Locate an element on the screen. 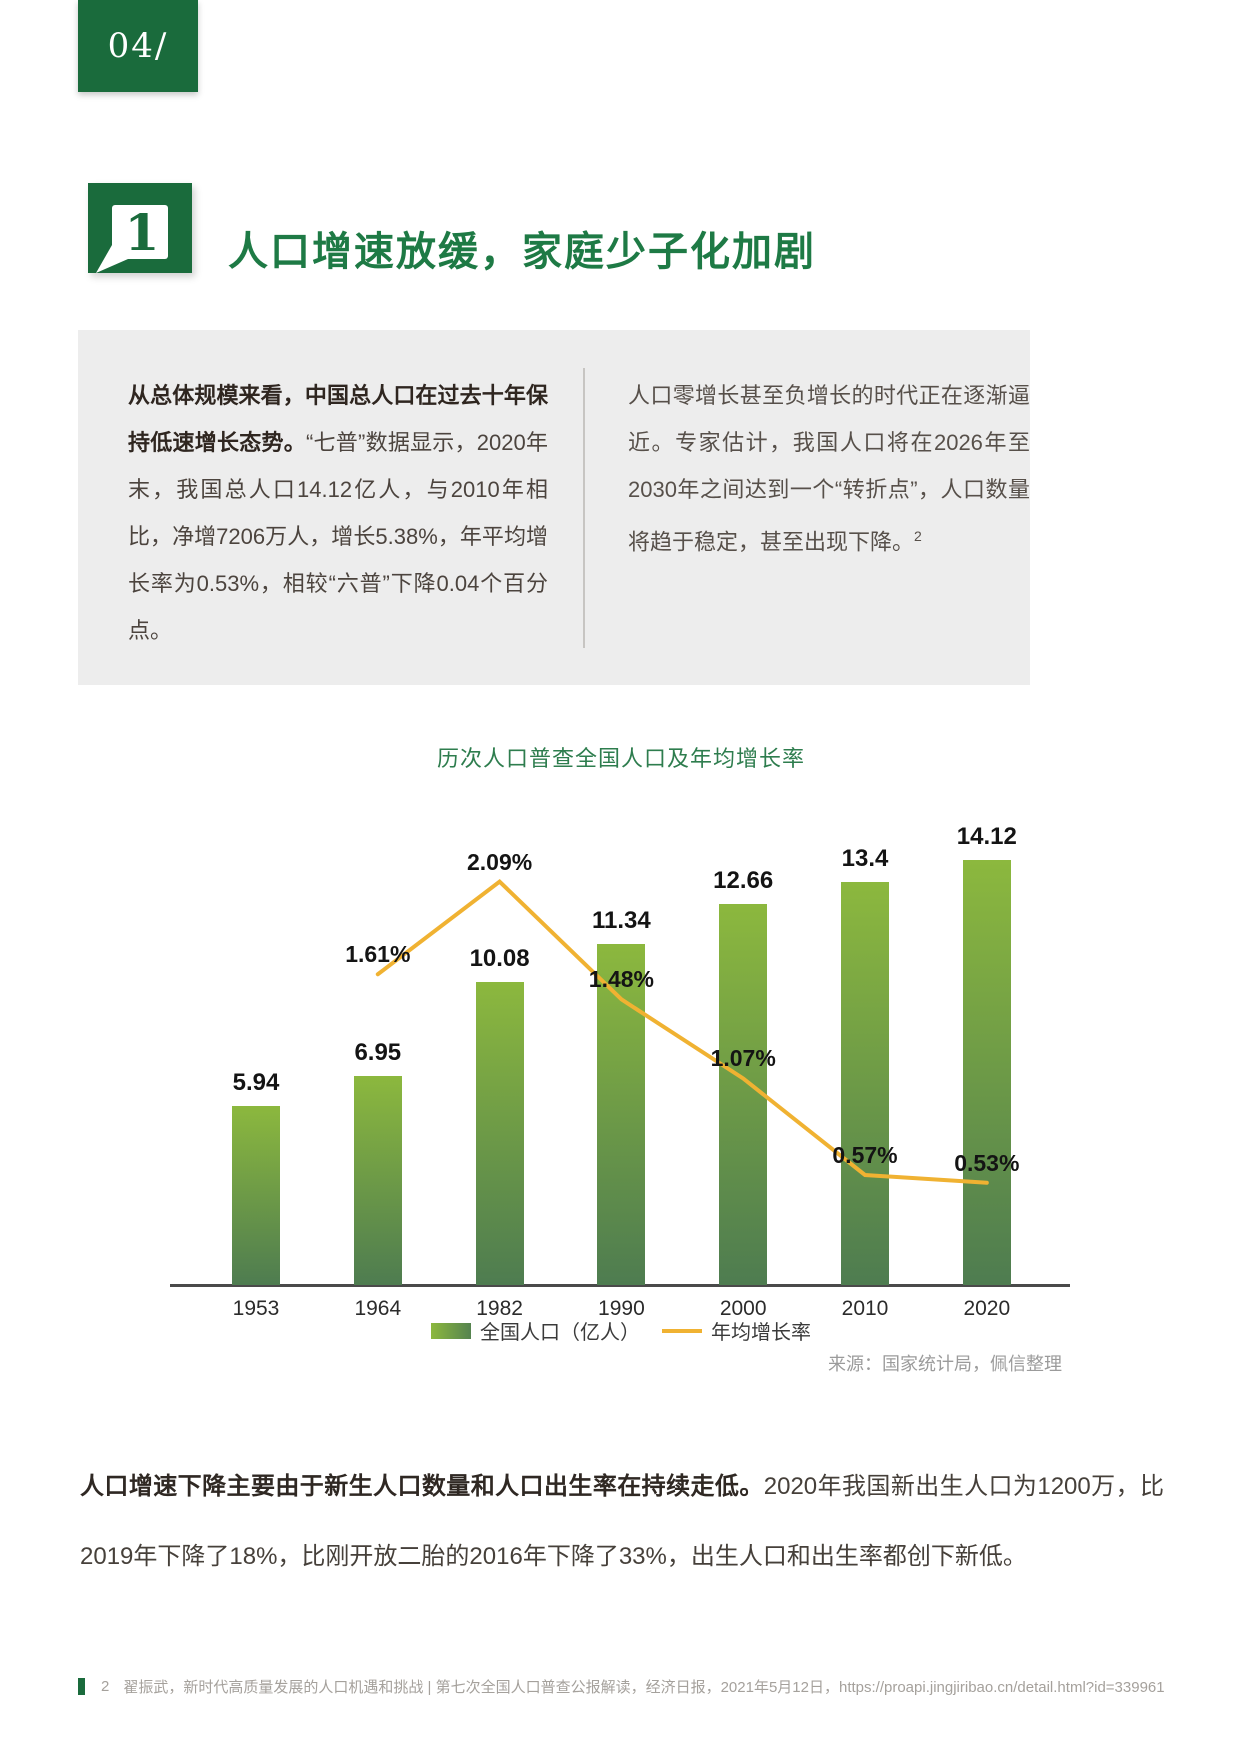 The image size is (1242, 1755). bar-value-label: 12.66 is located at coordinates (743, 880).